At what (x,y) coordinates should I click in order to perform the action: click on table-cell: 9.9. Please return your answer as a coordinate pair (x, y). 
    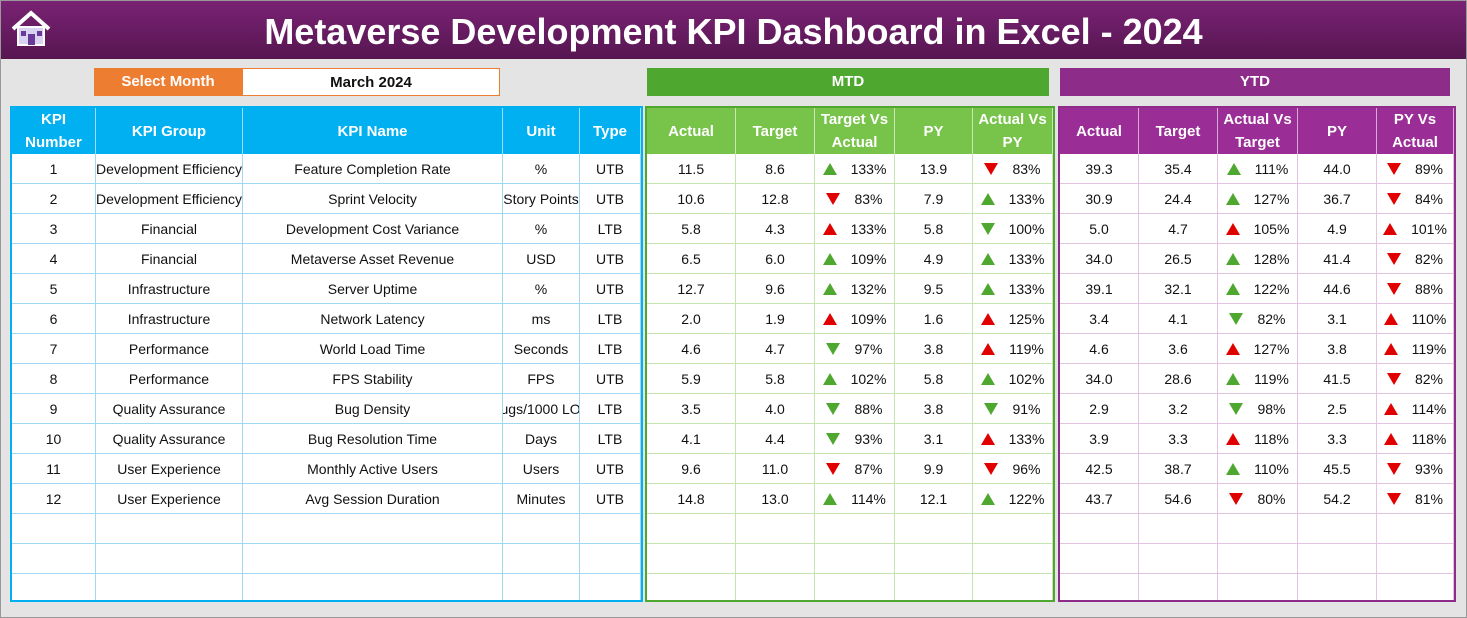
    Looking at the image, I should click on (934, 469).